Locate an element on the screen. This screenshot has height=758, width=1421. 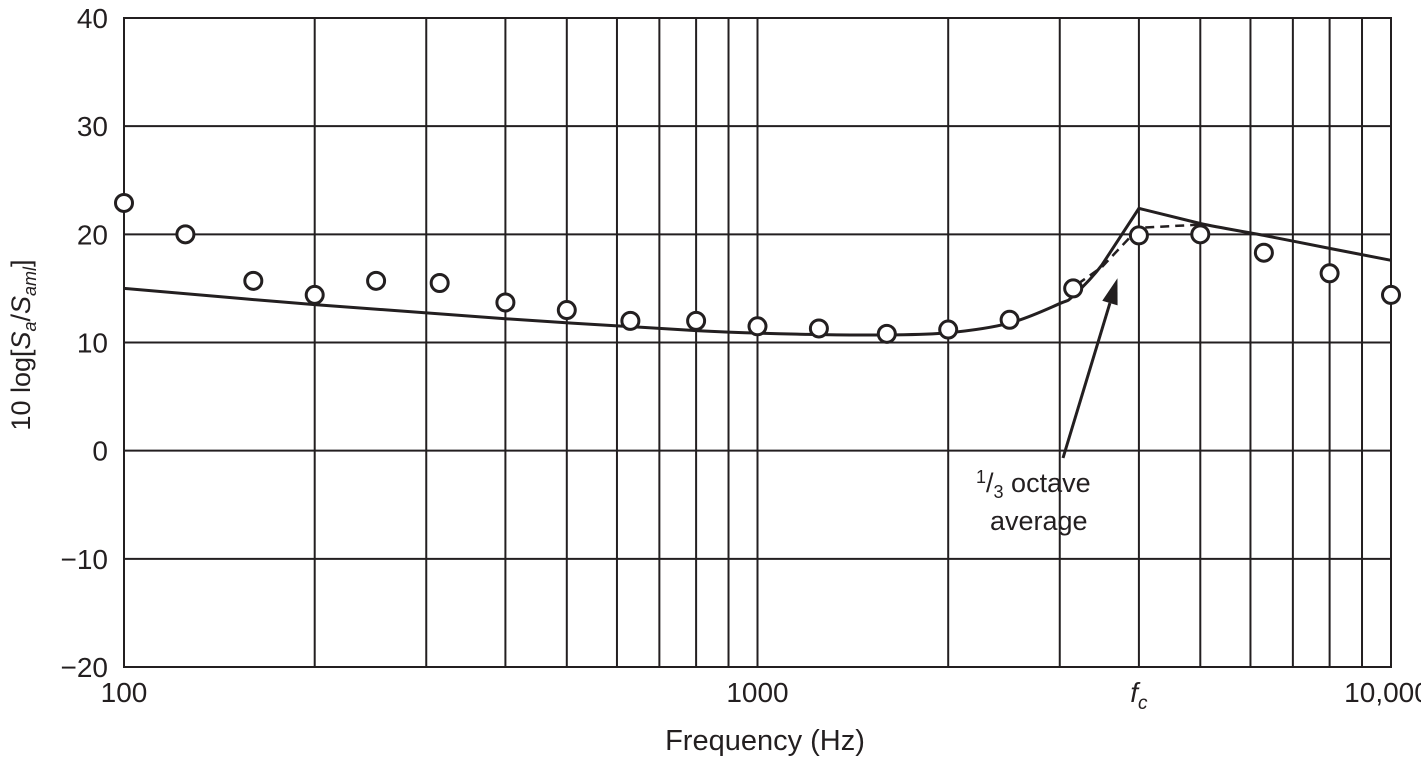
x-tick-label: 100 is located at coordinates (124, 692).